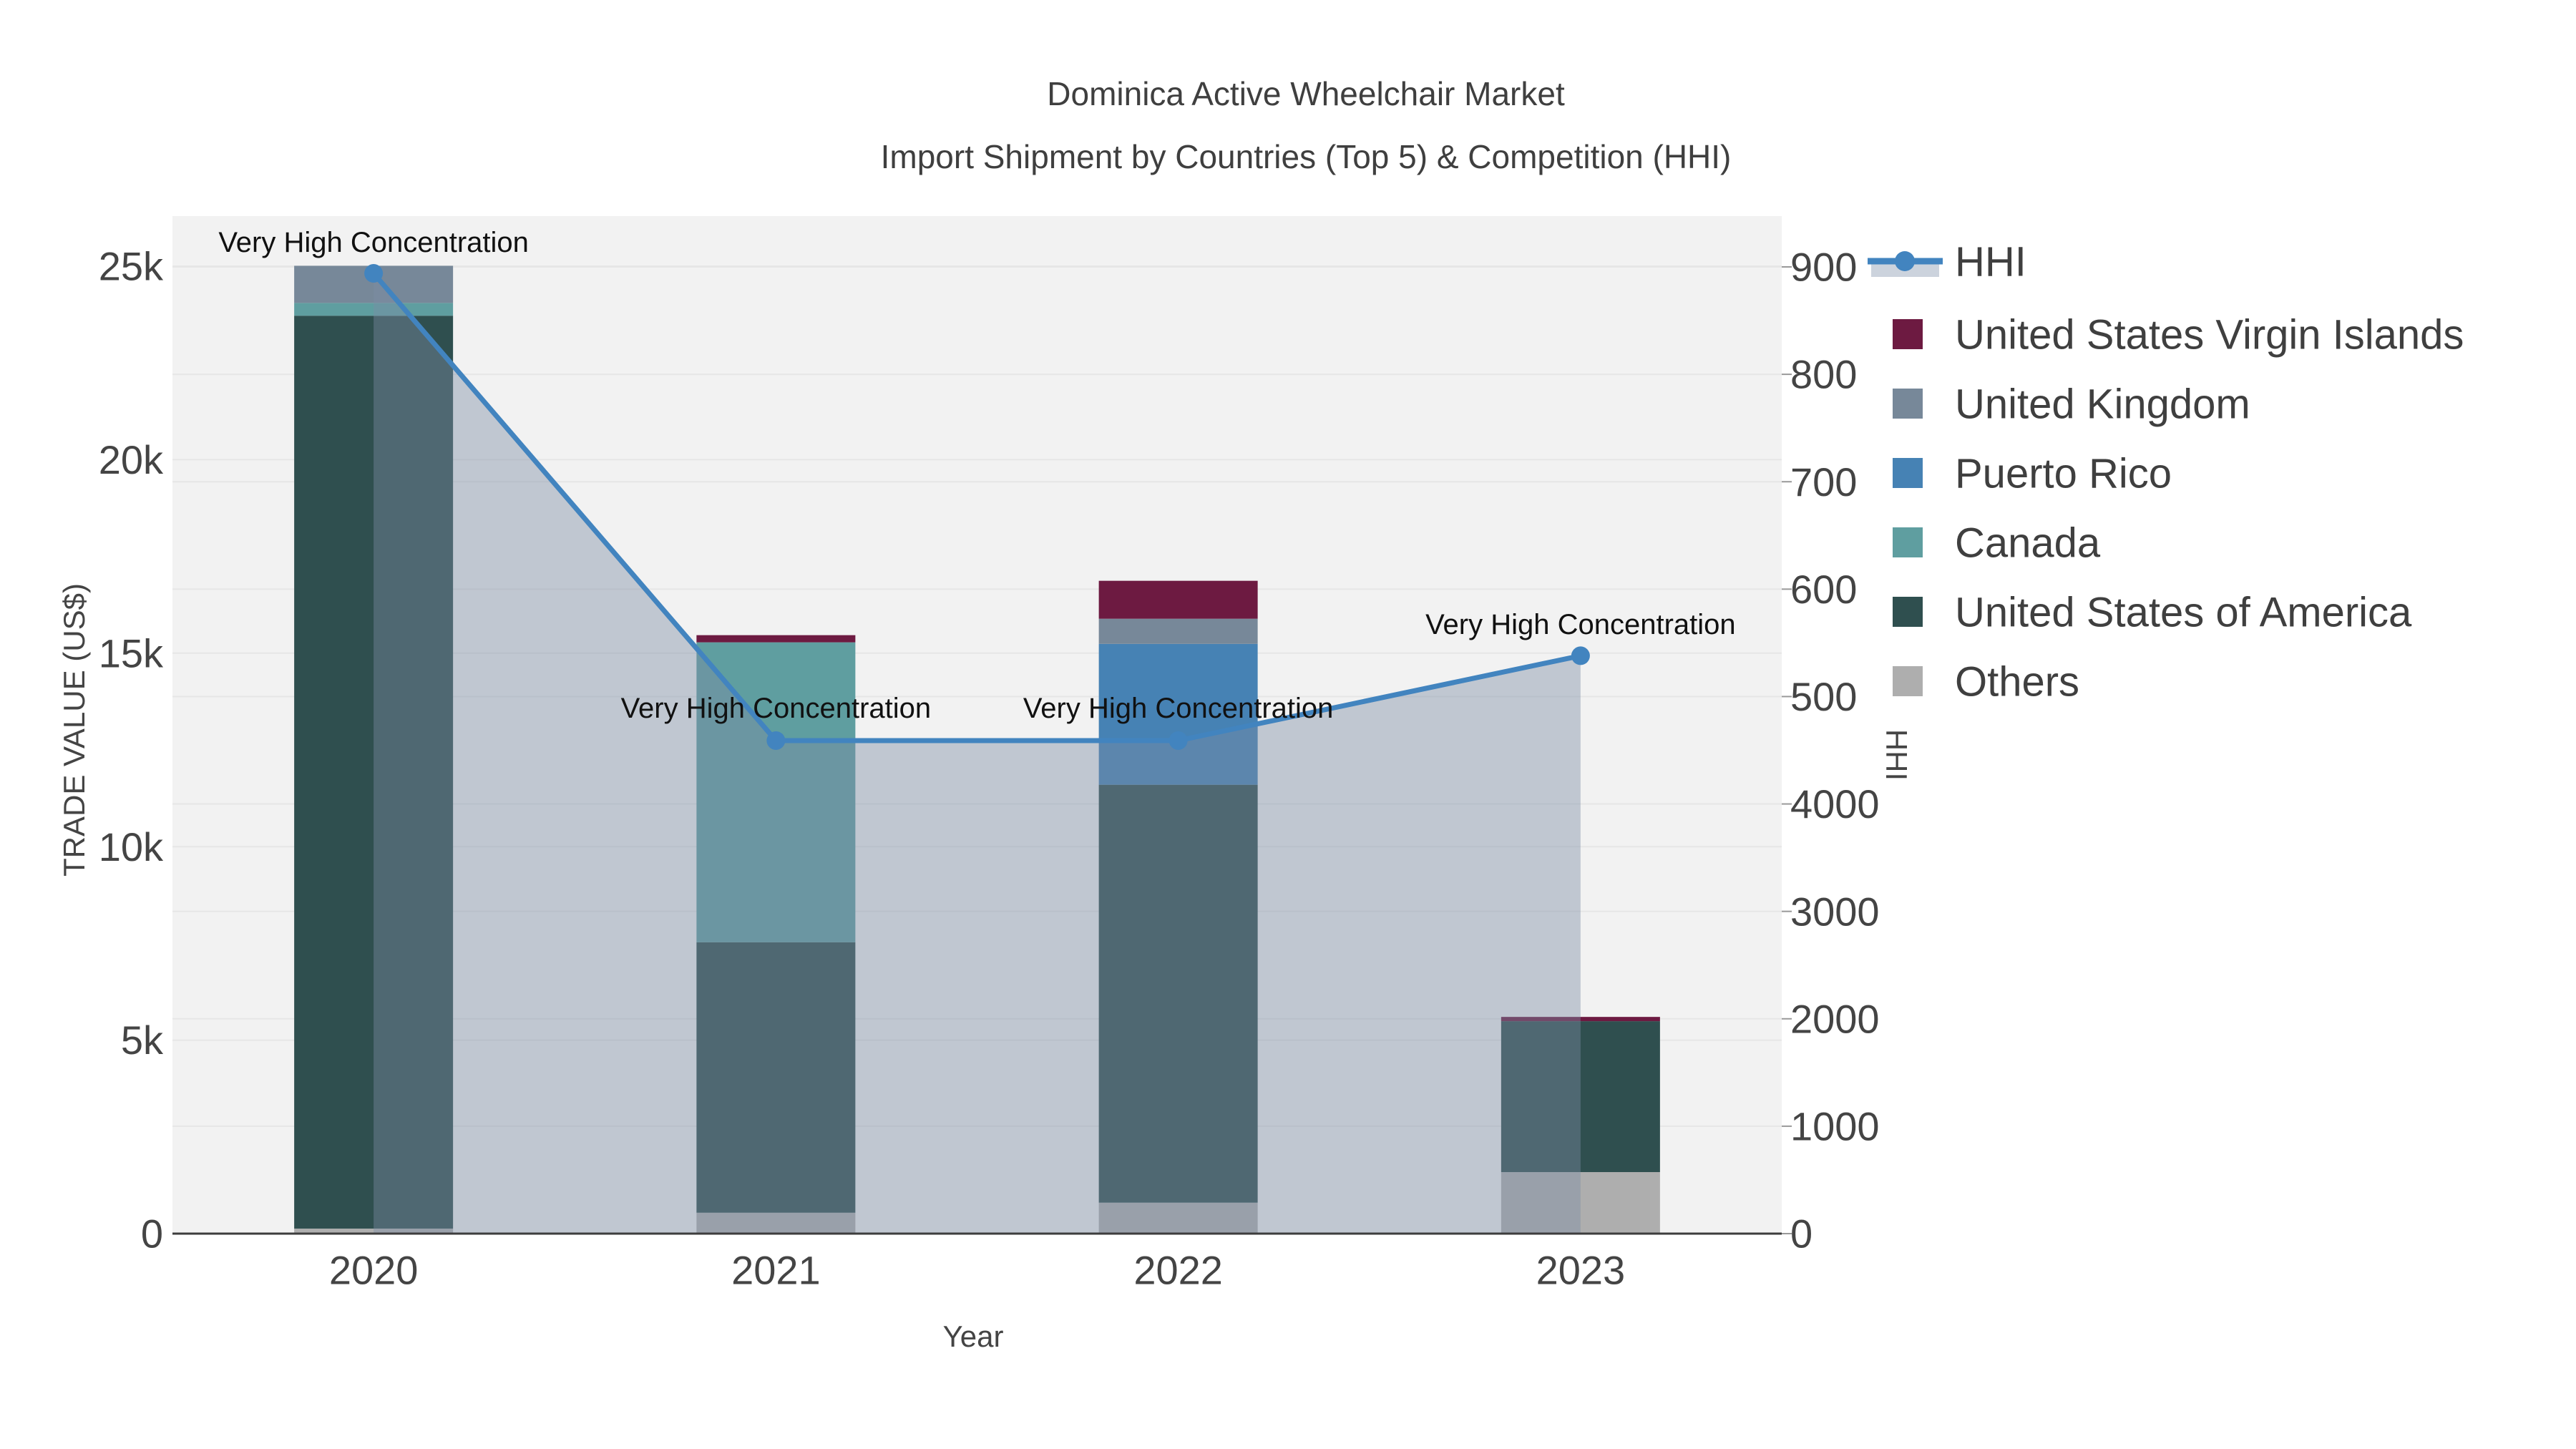 The height and width of the screenshot is (1449, 2576). What do you see at coordinates (776, 1270) in the screenshot?
I see `x-axis-label-2021: 2021` at bounding box center [776, 1270].